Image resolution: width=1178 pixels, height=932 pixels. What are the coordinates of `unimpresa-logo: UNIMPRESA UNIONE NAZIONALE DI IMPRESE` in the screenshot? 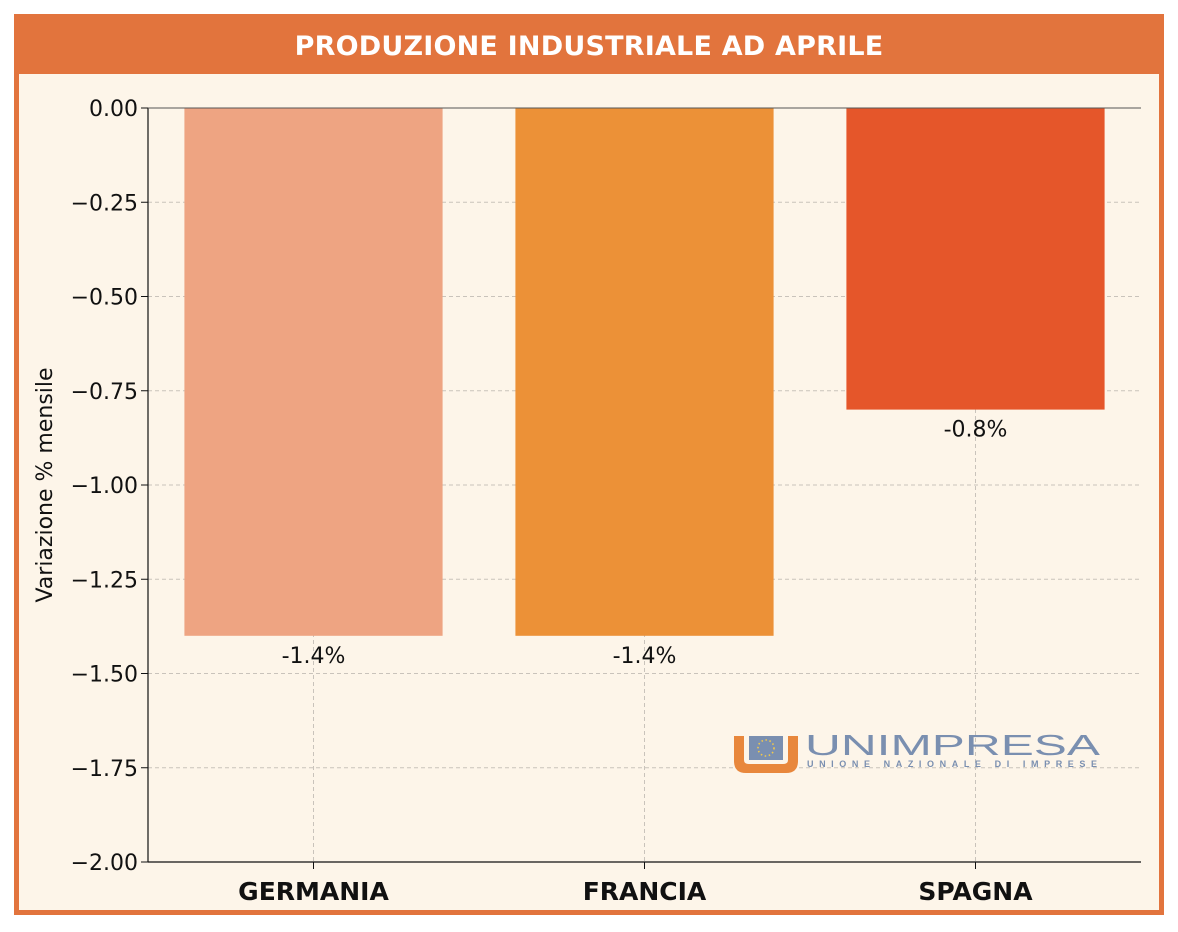 It's located at (917, 753).